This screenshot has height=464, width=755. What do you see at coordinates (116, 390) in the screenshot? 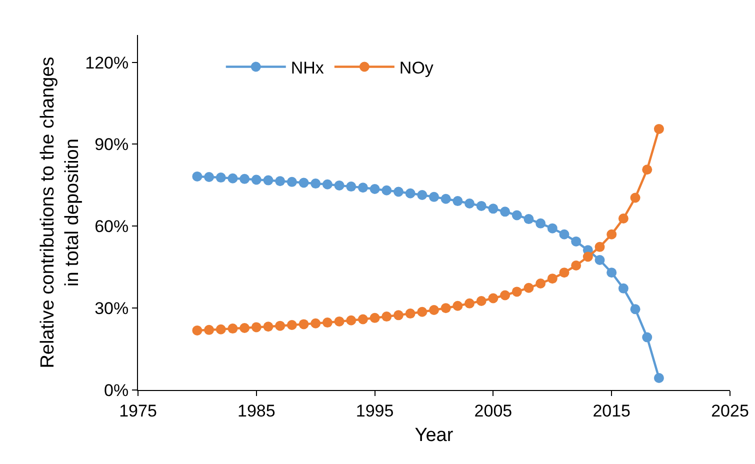
I see `y-tick-label: 0%` at bounding box center [116, 390].